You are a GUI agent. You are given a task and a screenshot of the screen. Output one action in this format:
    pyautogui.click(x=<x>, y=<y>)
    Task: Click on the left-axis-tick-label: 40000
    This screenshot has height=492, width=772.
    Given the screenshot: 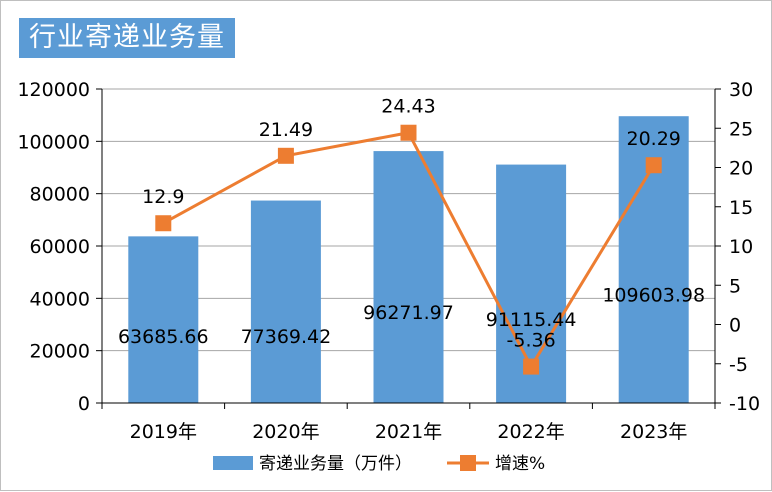 What is the action you would take?
    pyautogui.click(x=60, y=299)
    